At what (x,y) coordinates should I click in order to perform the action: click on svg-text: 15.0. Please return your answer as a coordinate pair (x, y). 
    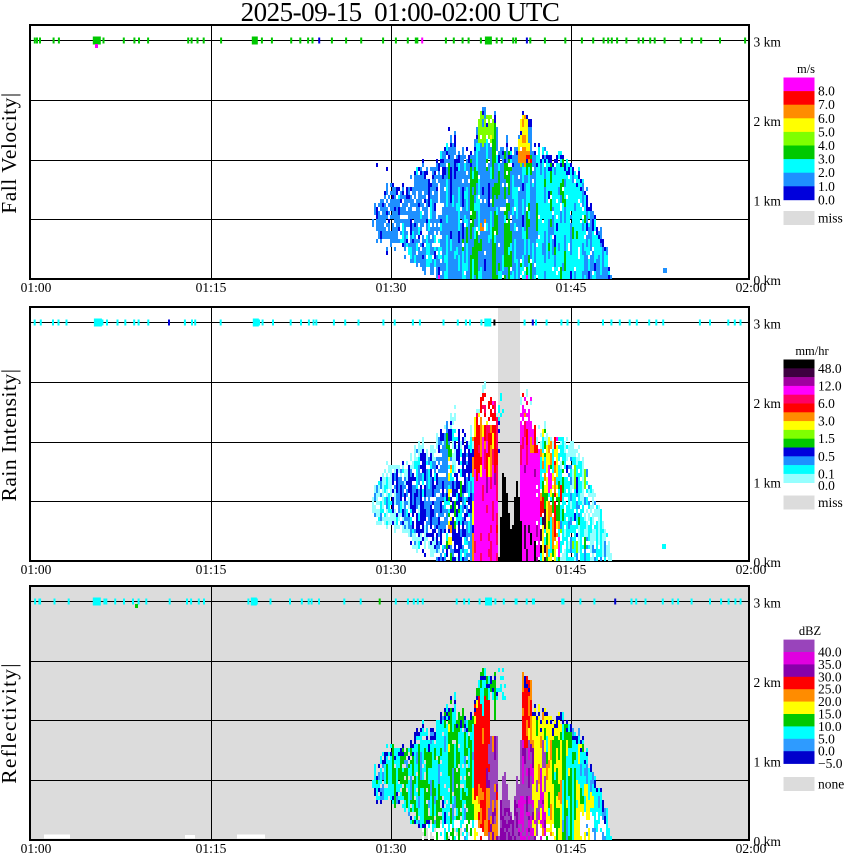
    Looking at the image, I should click on (830, 714).